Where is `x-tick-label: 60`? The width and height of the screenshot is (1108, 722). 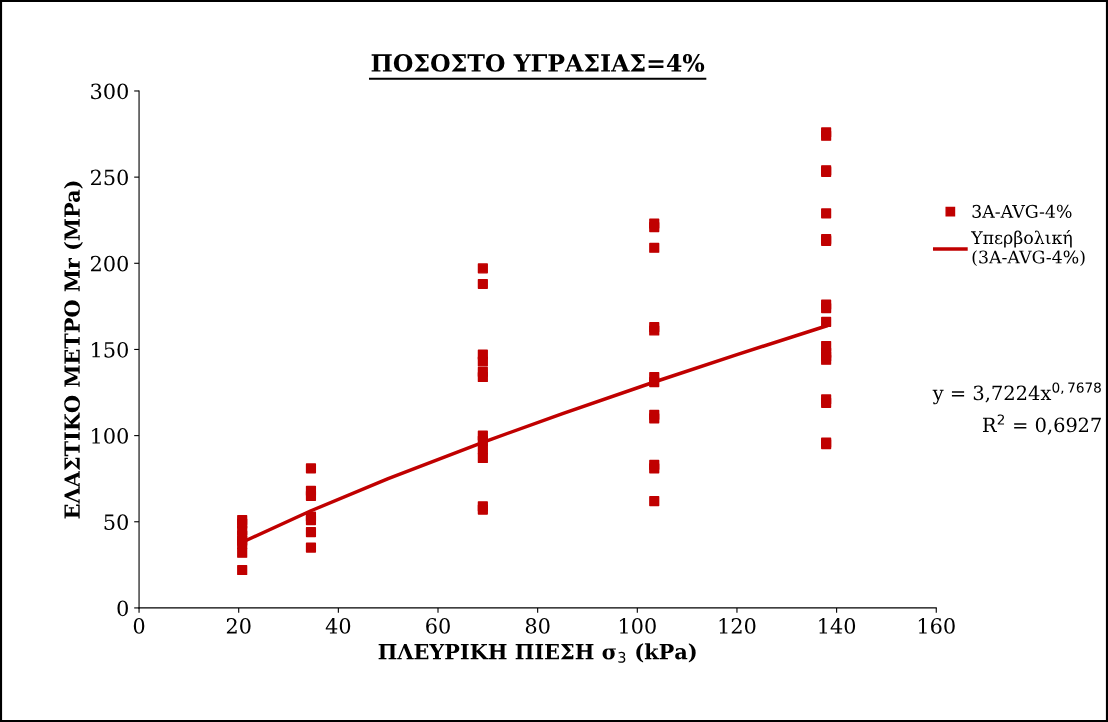
x-tick-label: 60 is located at coordinates (438, 626).